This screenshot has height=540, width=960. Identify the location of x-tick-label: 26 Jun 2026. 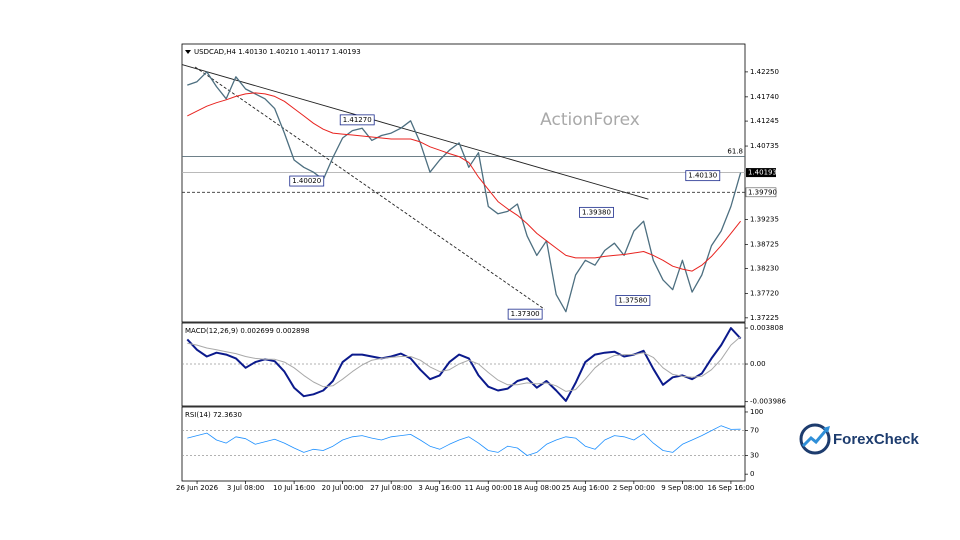
(197, 488).